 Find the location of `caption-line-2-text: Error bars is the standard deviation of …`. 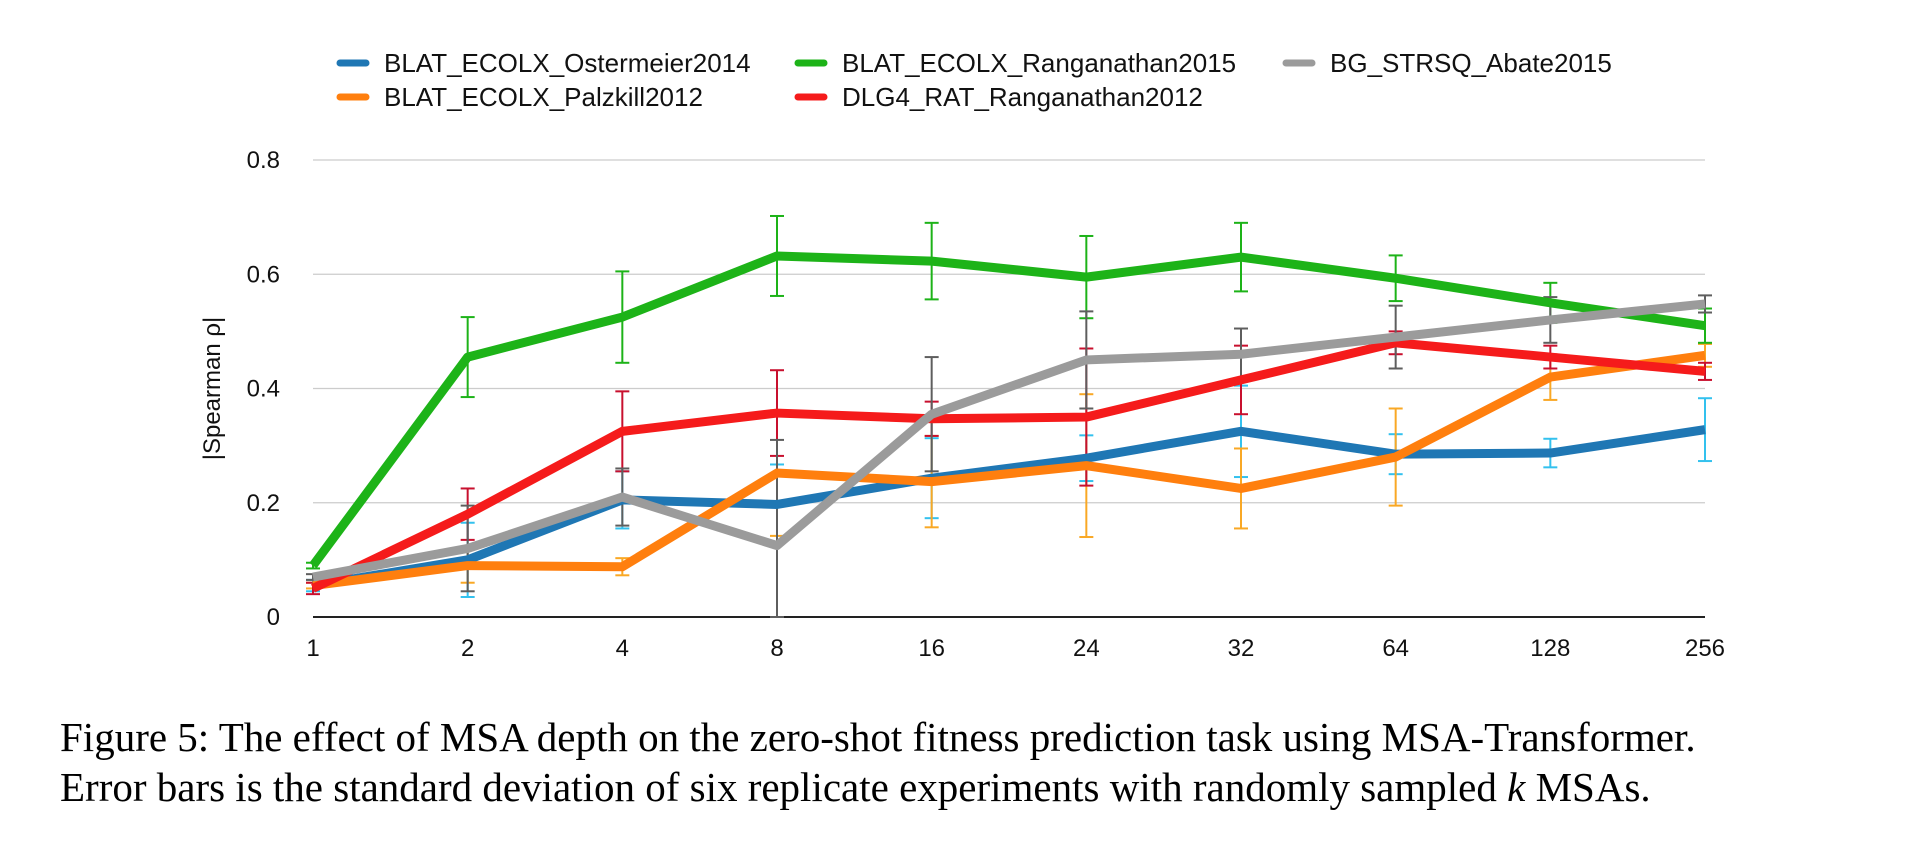

caption-line-2-text: Error bars is the standard deviation of … is located at coordinates (784, 787).